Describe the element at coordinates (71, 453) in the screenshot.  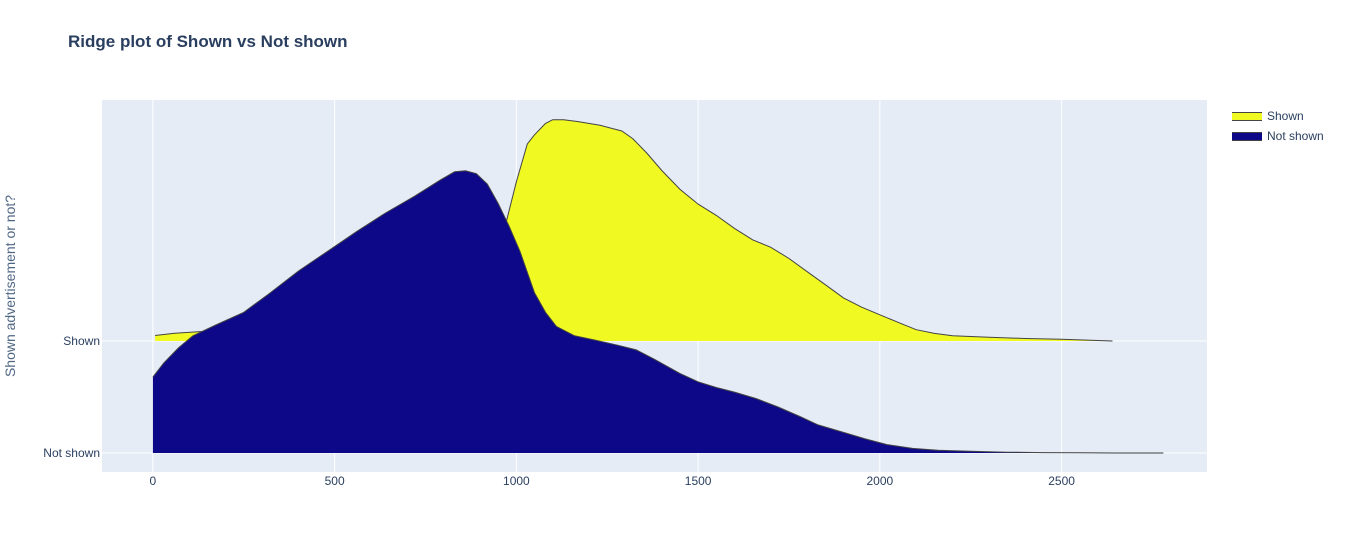
I see `y-tick-label: Not shown` at that location.